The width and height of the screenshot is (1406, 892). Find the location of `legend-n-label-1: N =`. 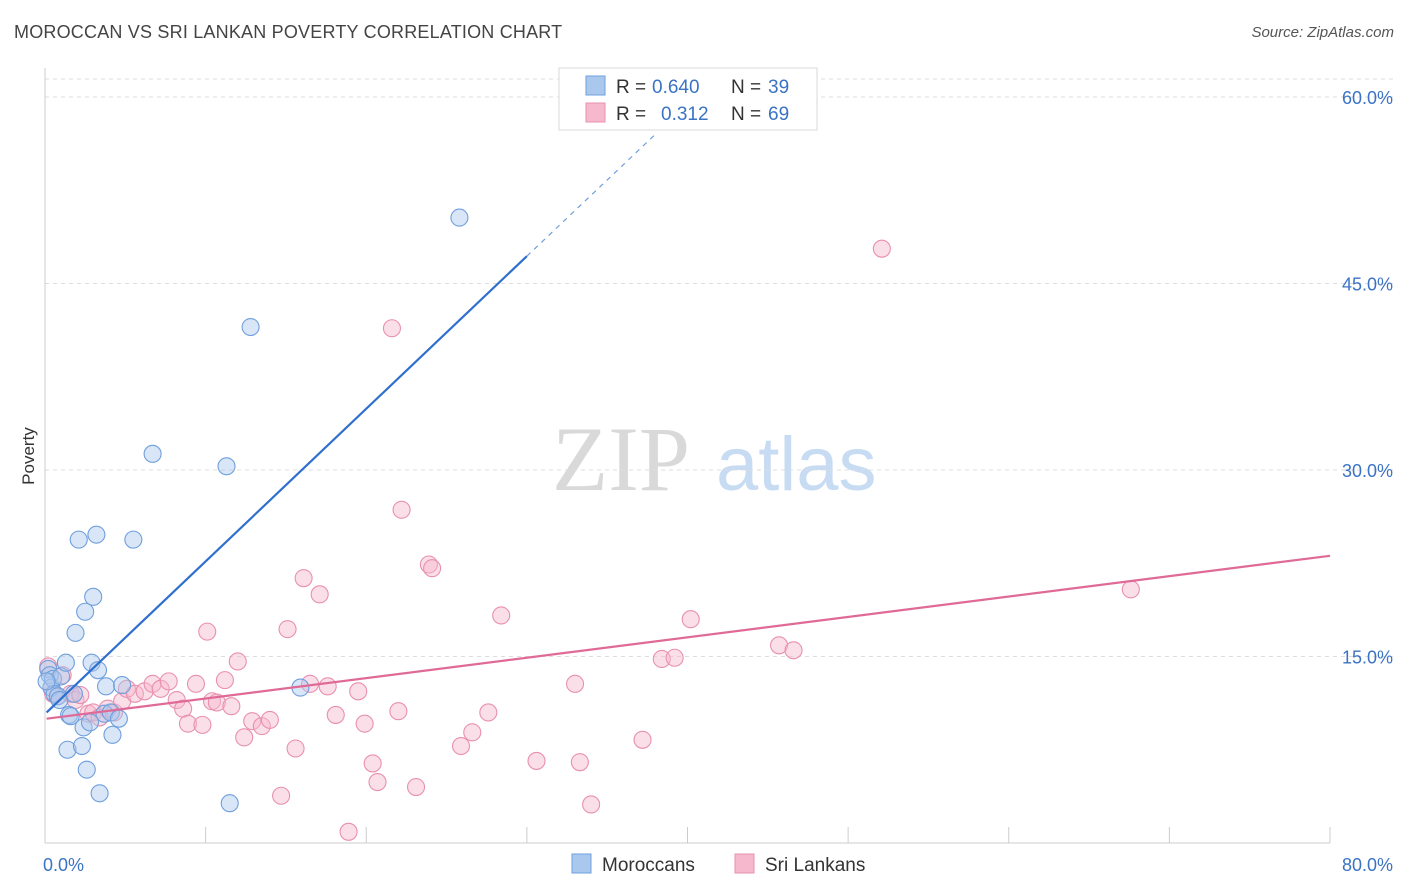

legend-n-label-1: N = is located at coordinates (746, 87).